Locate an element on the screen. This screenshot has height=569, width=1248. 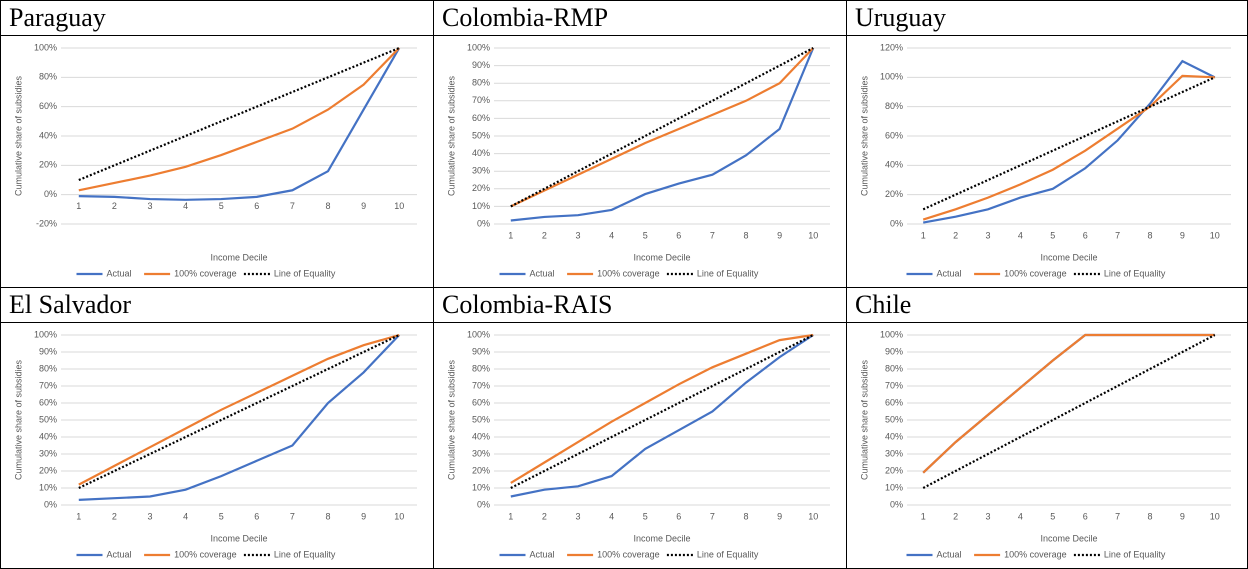
y-tick-label: -20% is located at coordinates (46, 223).